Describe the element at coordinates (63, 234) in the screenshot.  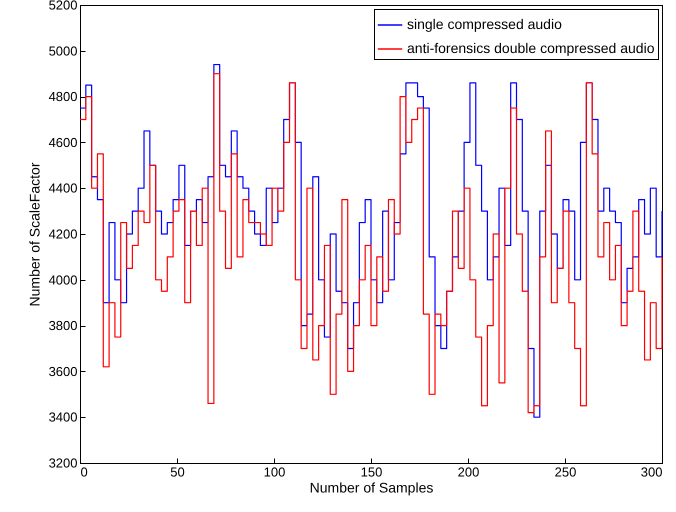
I see `y-tick-label: 4200` at that location.